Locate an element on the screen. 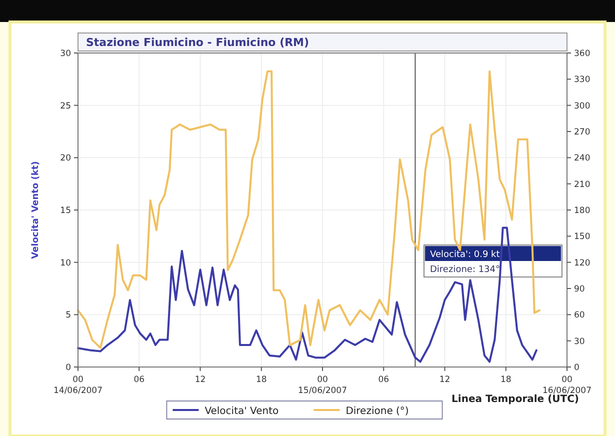  y-tick-label: 0 is located at coordinates (68, 368).